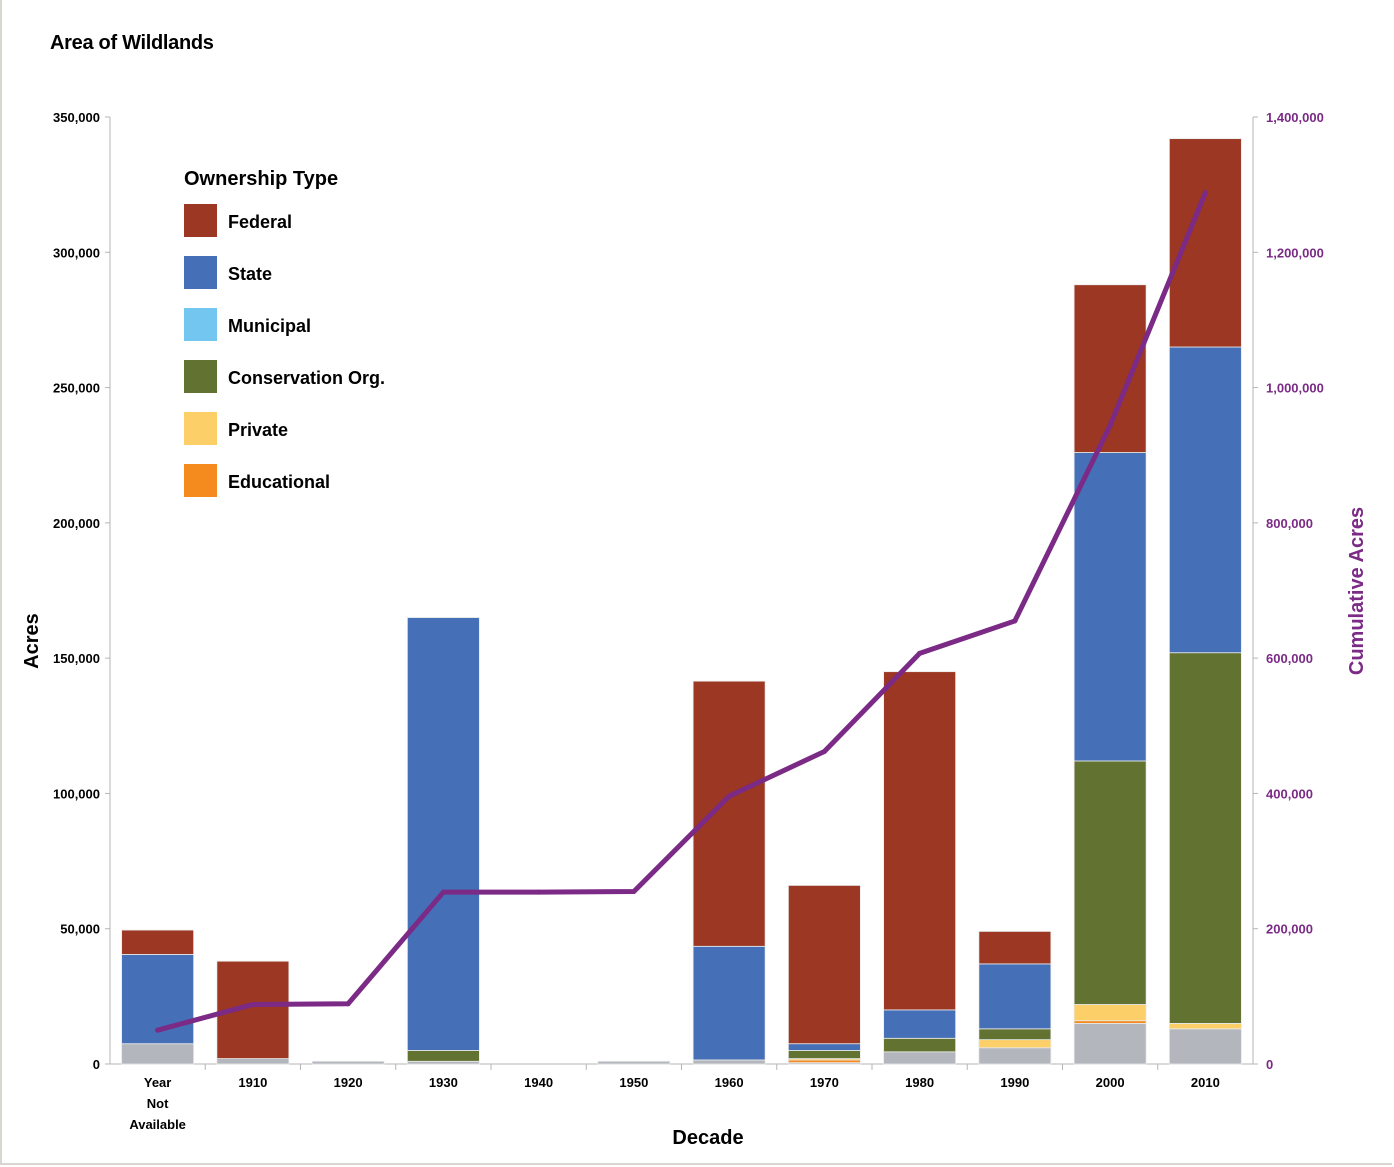 The height and width of the screenshot is (1167, 1394). What do you see at coordinates (1205, 838) in the screenshot?
I see `bar-conservation-org-2010` at bounding box center [1205, 838].